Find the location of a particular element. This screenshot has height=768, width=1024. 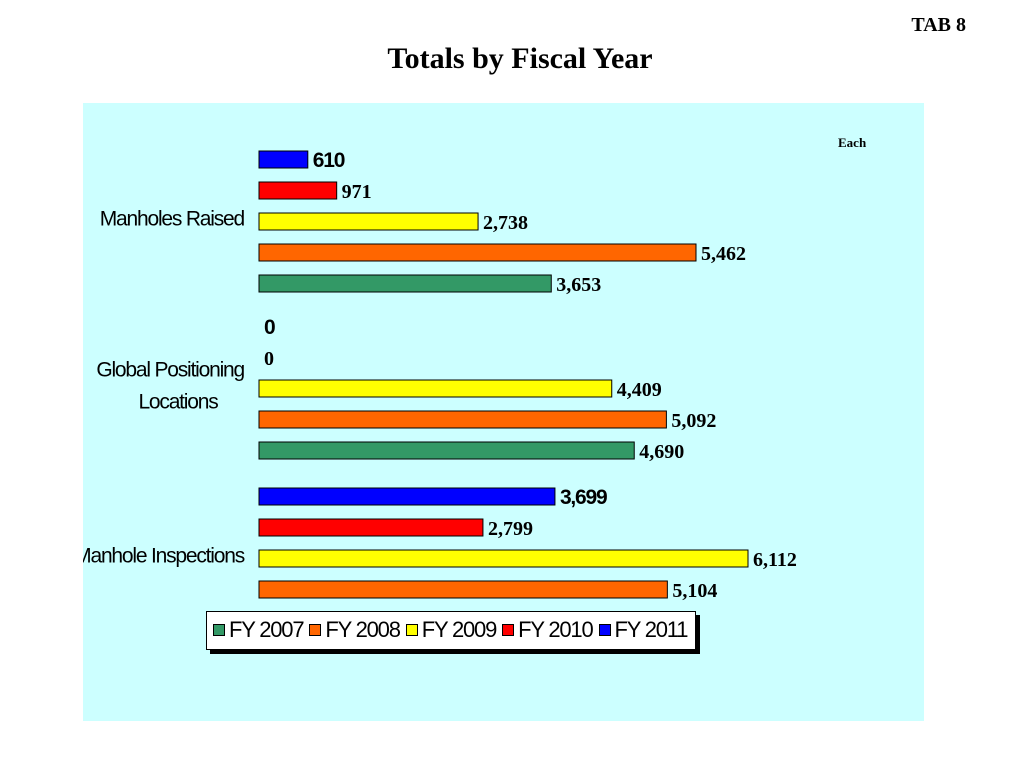

category-label: Global Positioning is located at coordinates (170, 370).